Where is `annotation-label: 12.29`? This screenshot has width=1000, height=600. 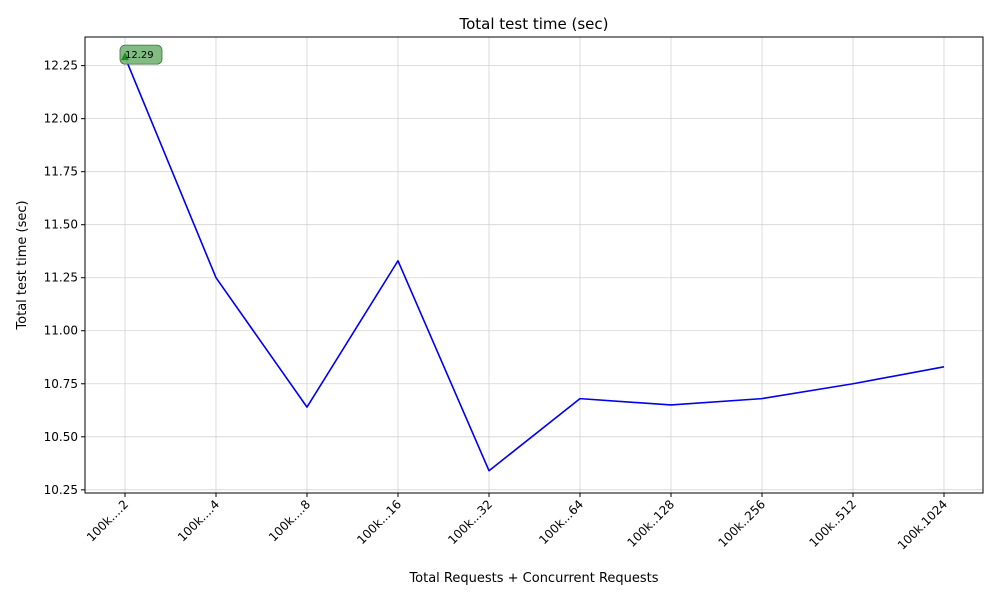
annotation-label: 12.29 is located at coordinates (139, 55).